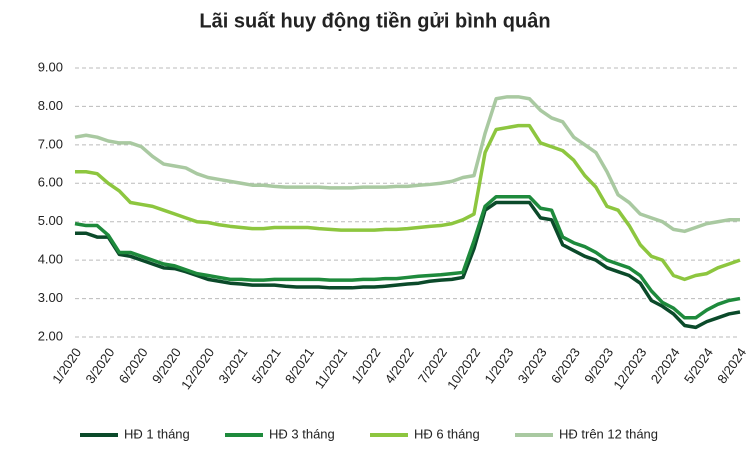  Describe the element at coordinates (266, 365) in the screenshot. I see `x-tick-label: 5/2021` at that location.